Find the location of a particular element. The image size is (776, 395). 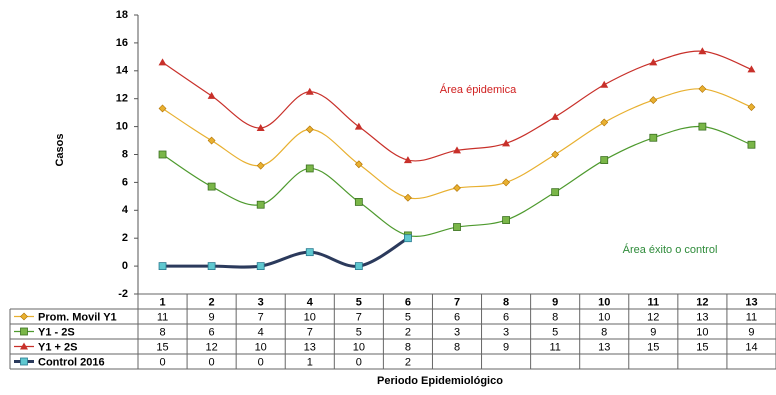

x-tick-label: 11 is located at coordinates (653, 302).